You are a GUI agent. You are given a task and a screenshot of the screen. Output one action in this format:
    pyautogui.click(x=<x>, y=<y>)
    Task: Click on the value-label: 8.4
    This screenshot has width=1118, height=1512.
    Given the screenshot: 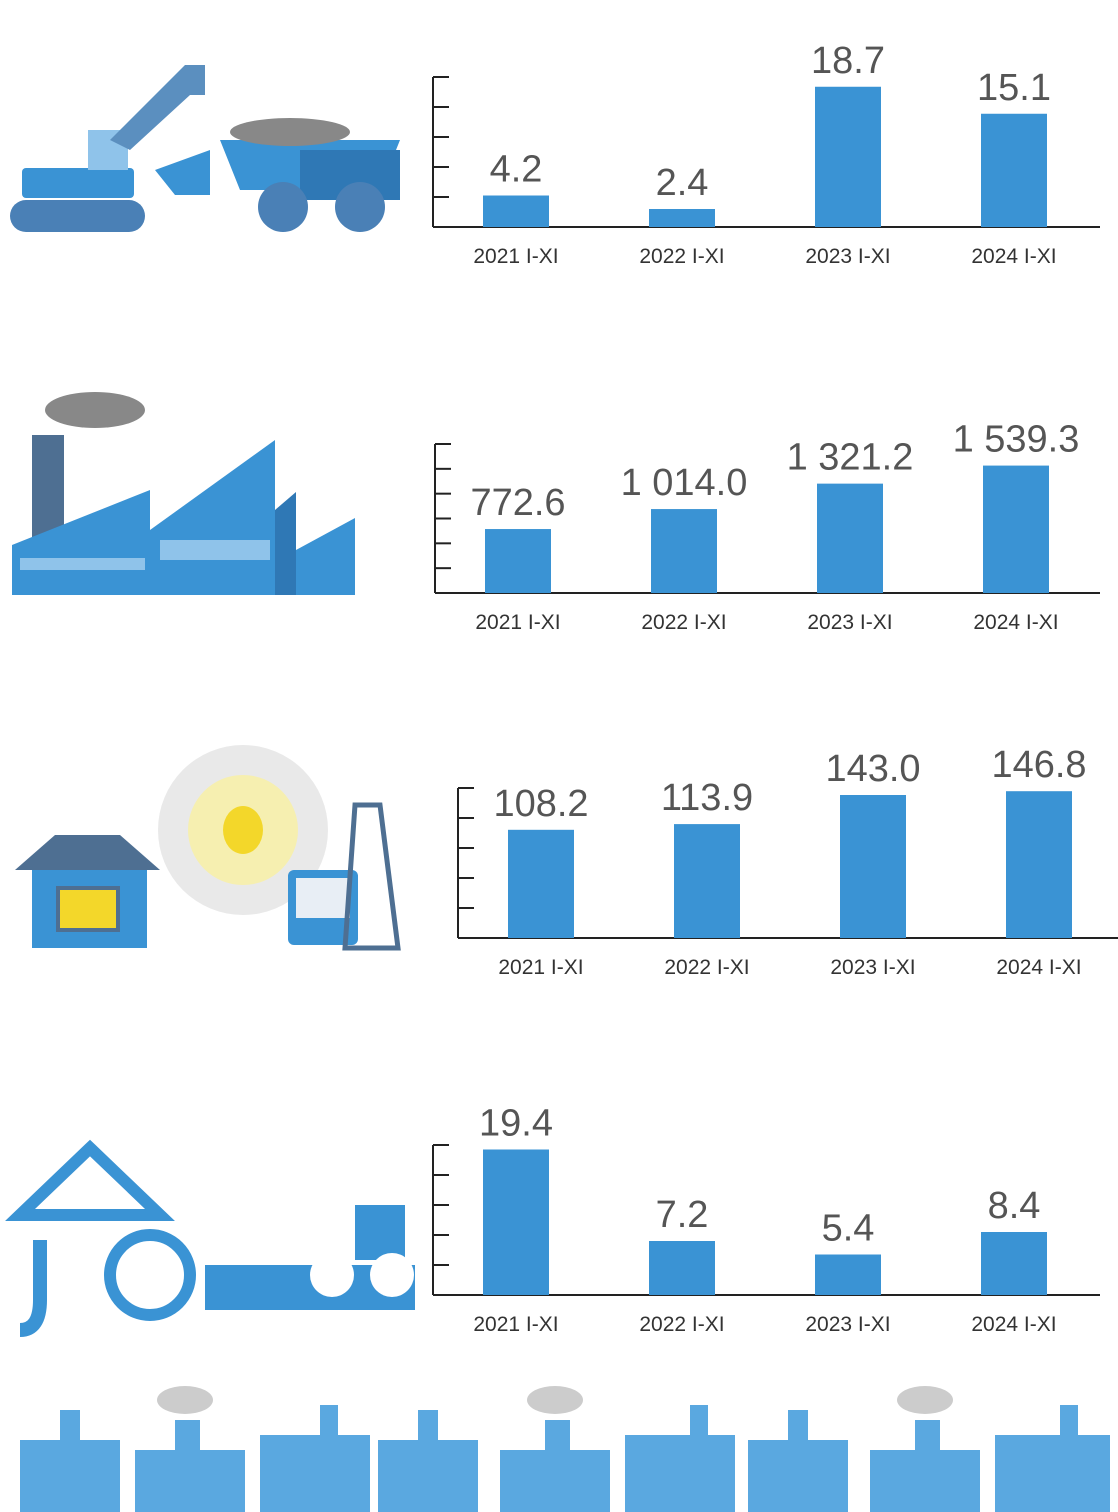 What is the action you would take?
    pyautogui.click(x=1014, y=1206)
    